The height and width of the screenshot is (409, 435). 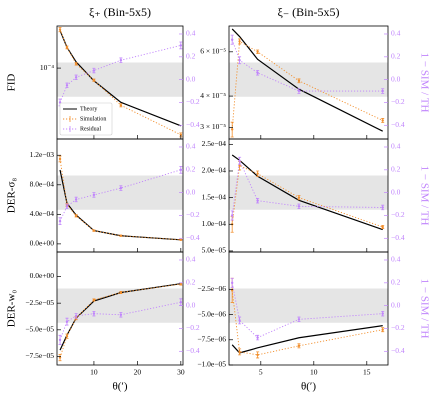 What do you see at coordinates (308, 12) in the screenshot?
I see `panel-title: ξ₋ (Bin-5x5)` at bounding box center [308, 12].